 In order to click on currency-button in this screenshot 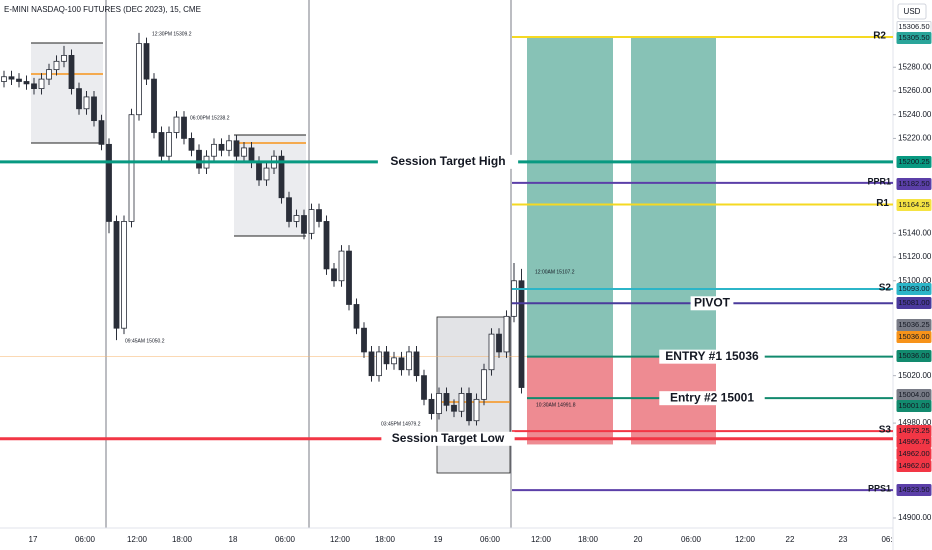, I will do `click(912, 11)`.